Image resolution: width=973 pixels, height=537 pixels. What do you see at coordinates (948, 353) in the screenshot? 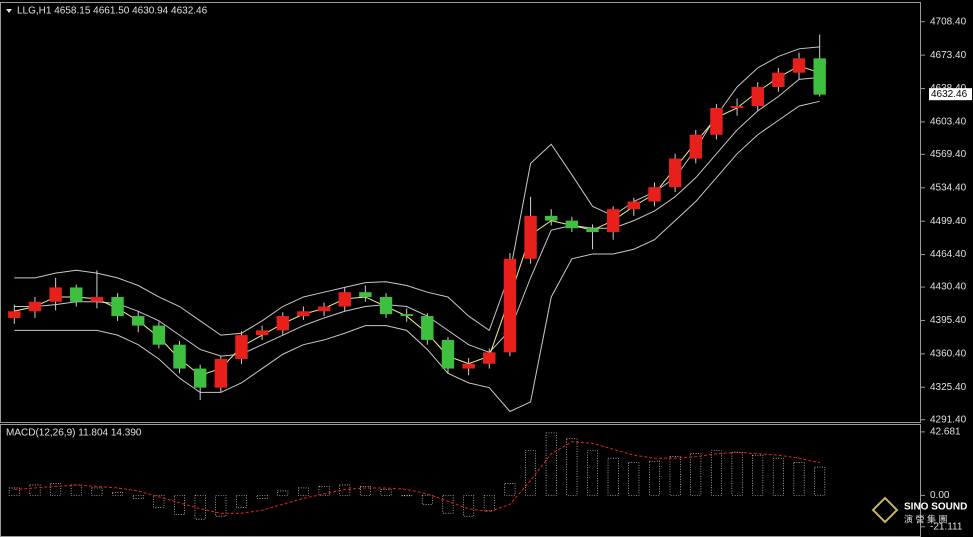
I see `y-tick-label: 4360.40` at bounding box center [948, 353].